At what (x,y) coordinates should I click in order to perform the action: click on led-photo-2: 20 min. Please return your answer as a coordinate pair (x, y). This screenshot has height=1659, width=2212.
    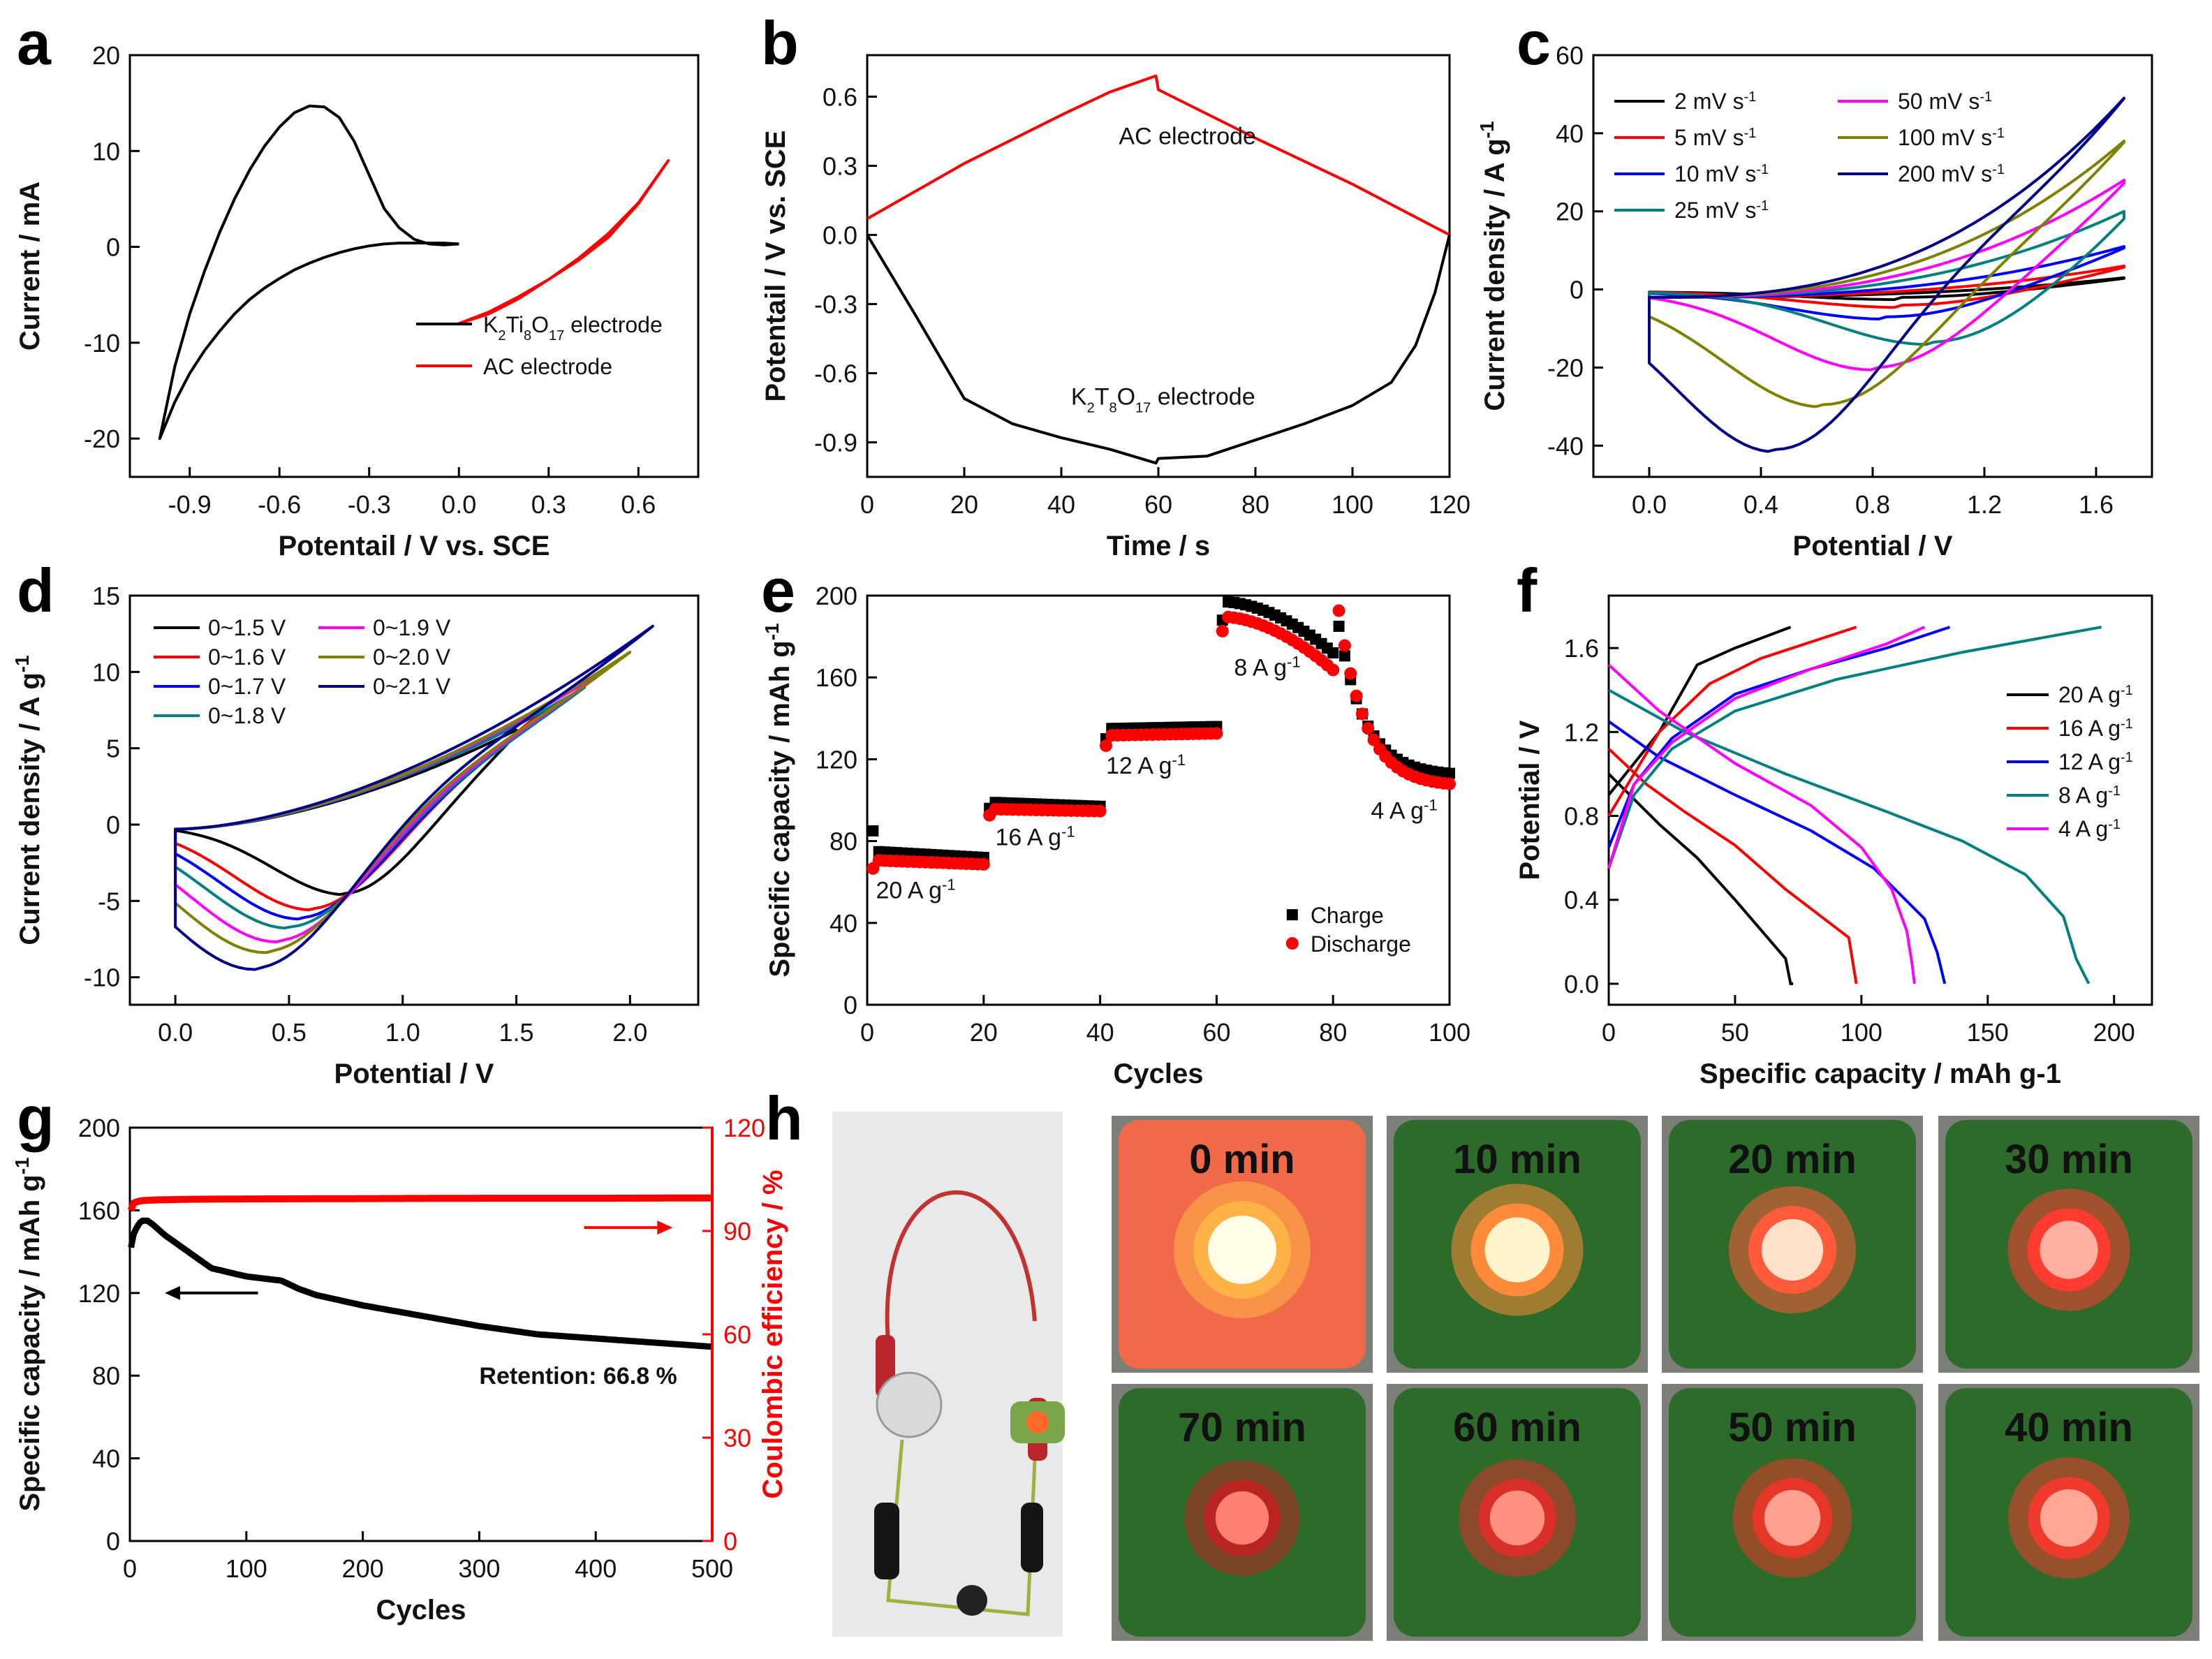
    Looking at the image, I should click on (1792, 1244).